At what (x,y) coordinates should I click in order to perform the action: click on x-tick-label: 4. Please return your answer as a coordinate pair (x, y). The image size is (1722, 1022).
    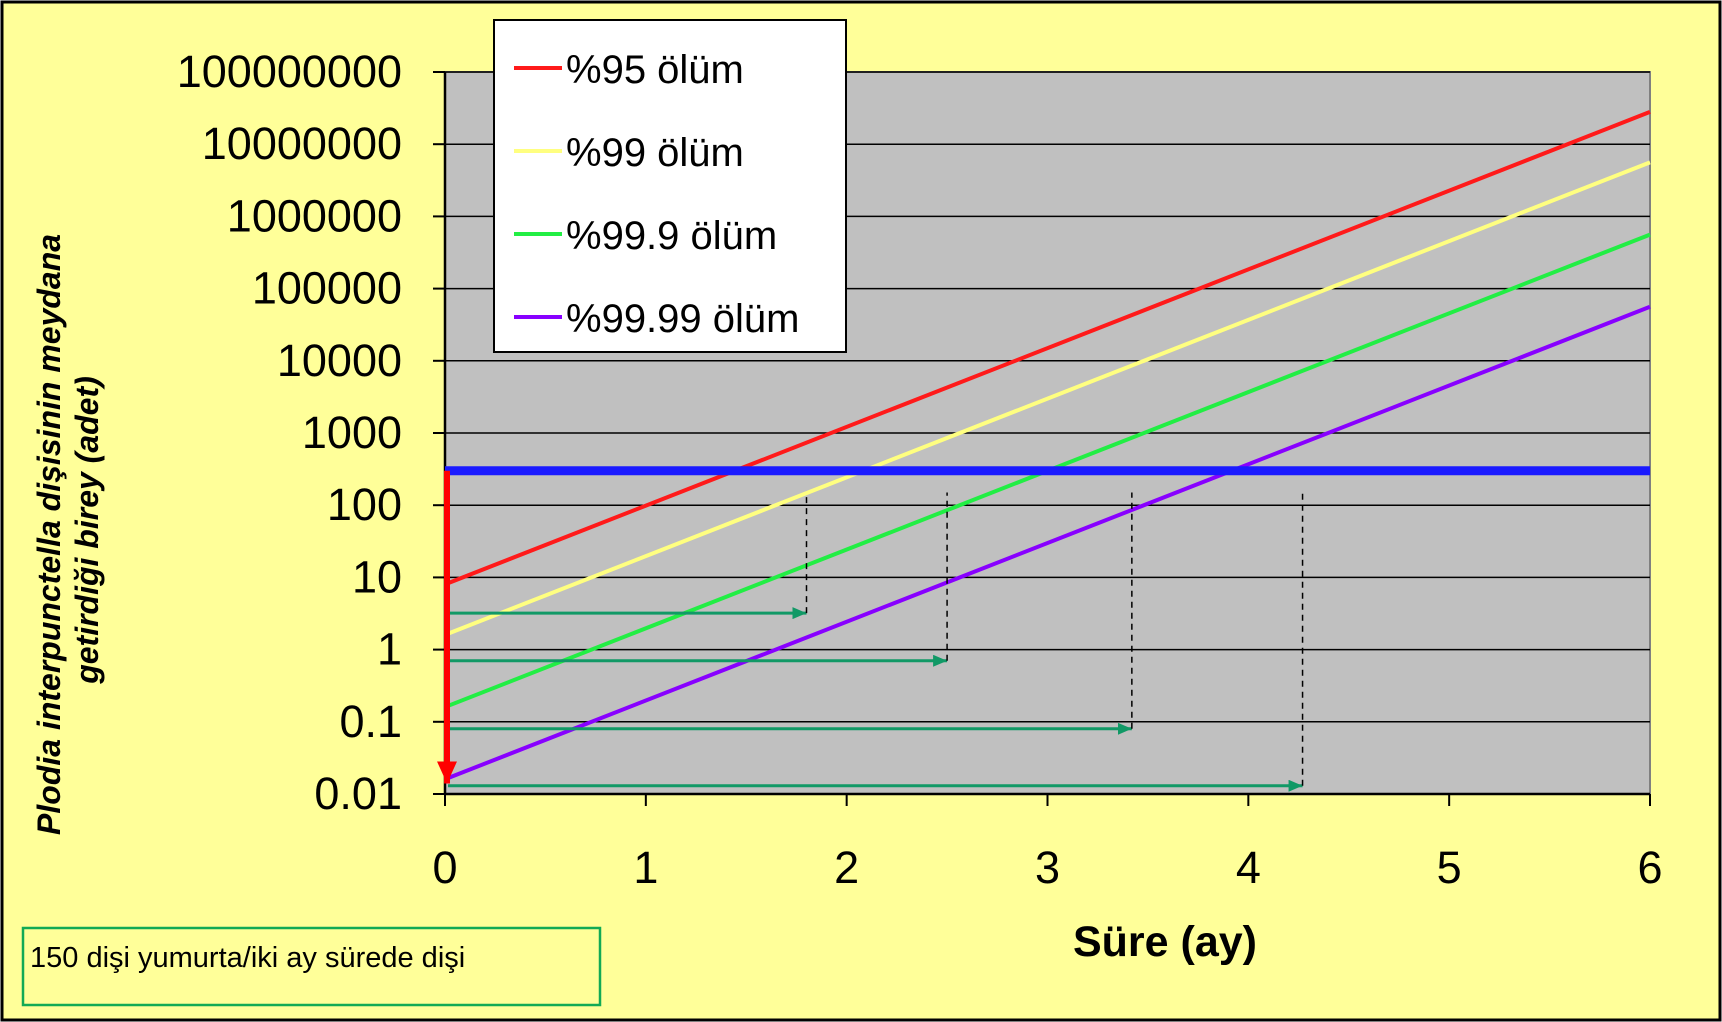
    Looking at the image, I should click on (1248, 867).